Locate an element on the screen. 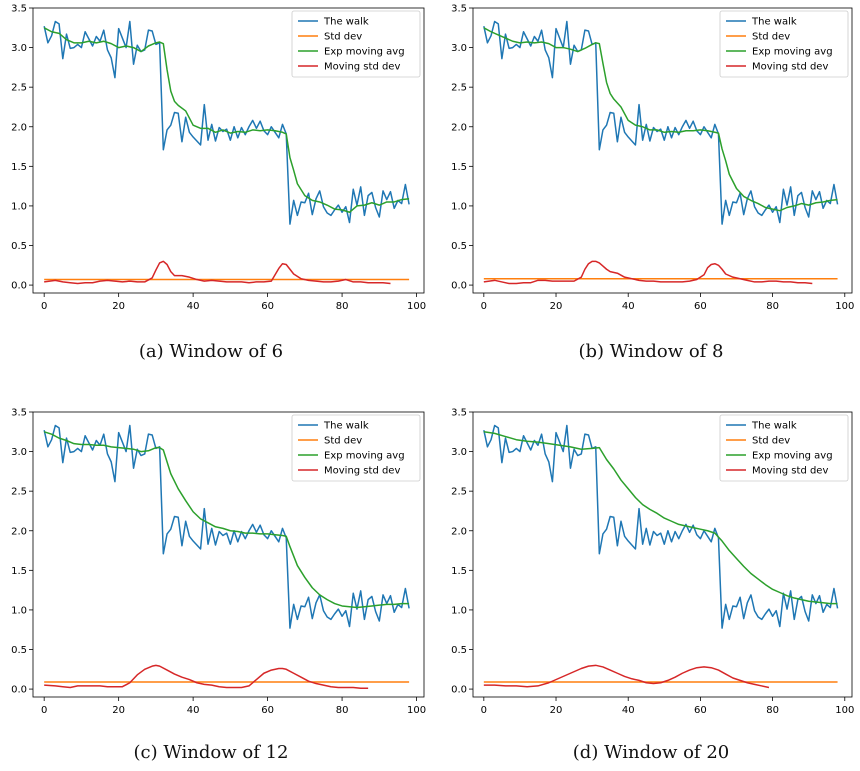 The width and height of the screenshot is (860, 771). caption-window-6: (a) Window of 6 is located at coordinates (211, 351).